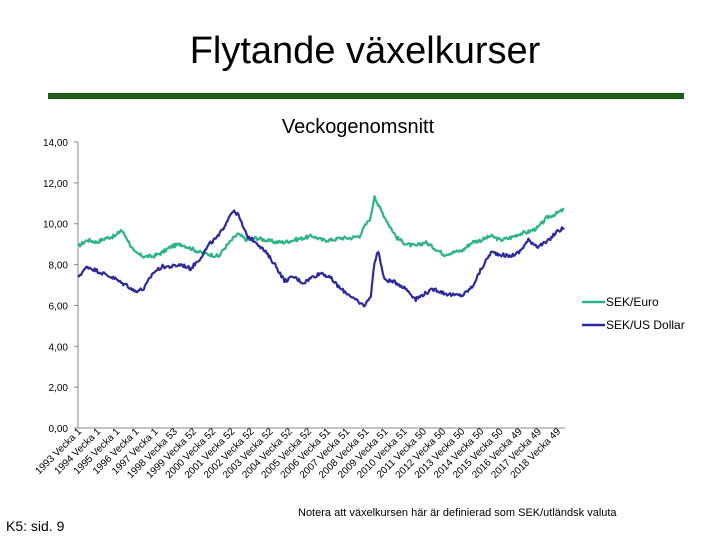 The image size is (720, 540). I want to click on sek-usd-line, so click(321, 258).